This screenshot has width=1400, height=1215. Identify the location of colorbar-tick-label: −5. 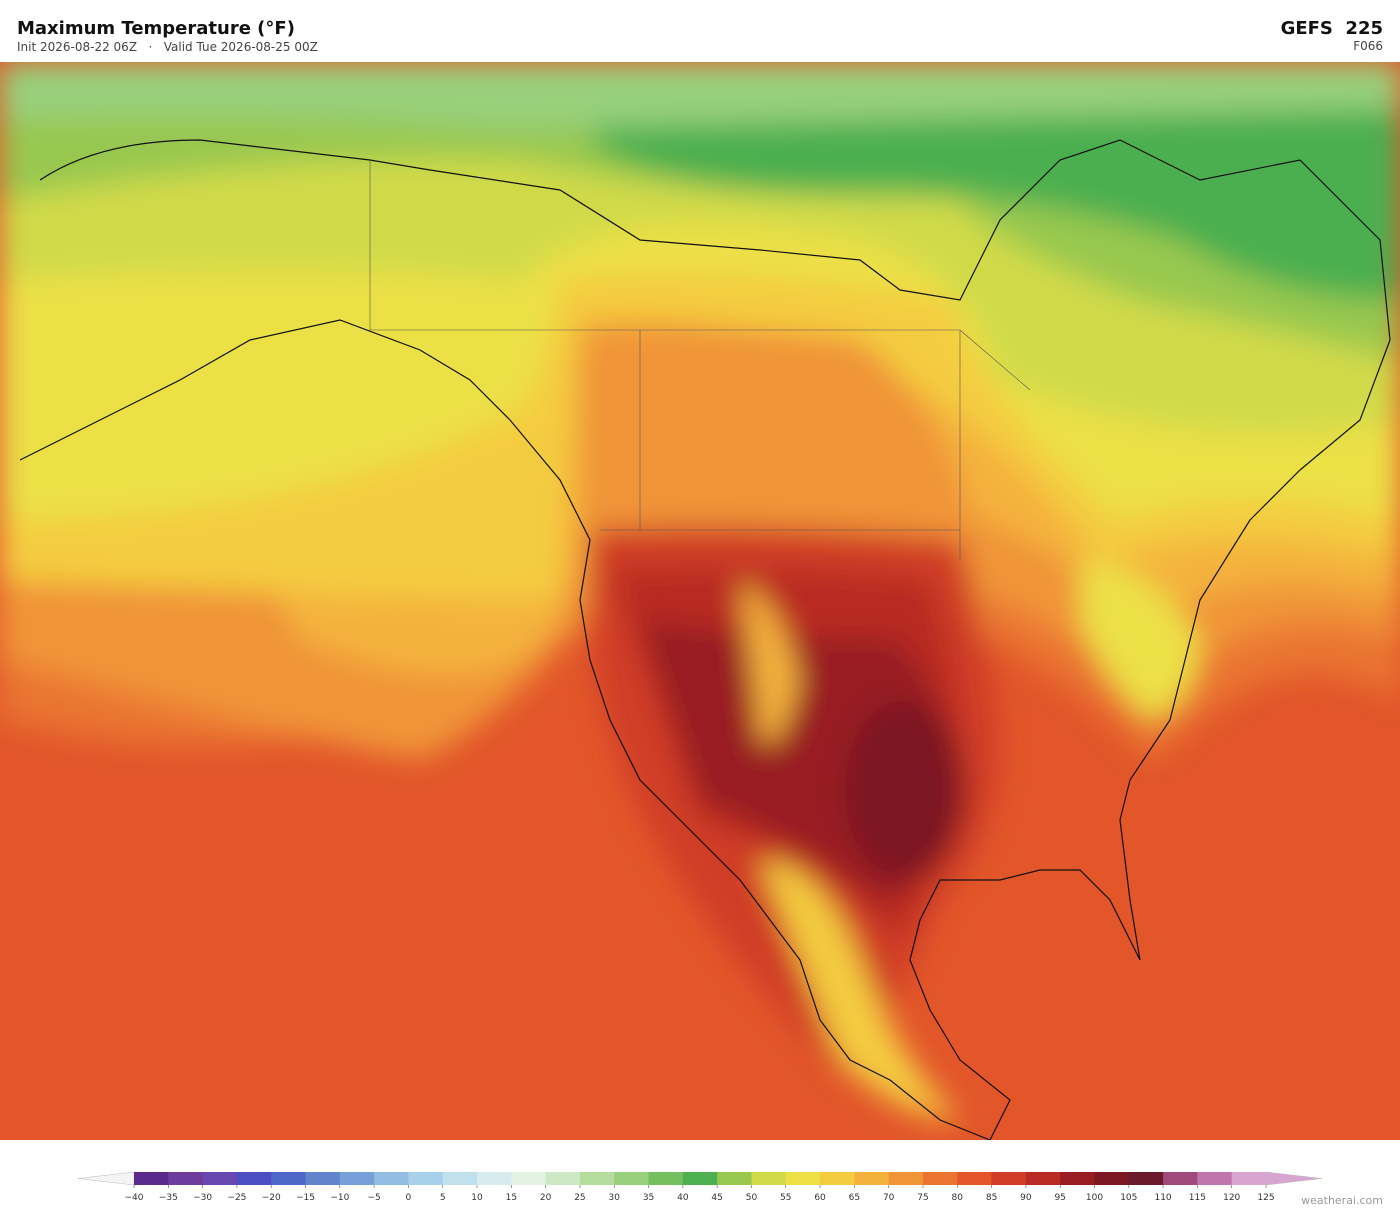
(373, 1198).